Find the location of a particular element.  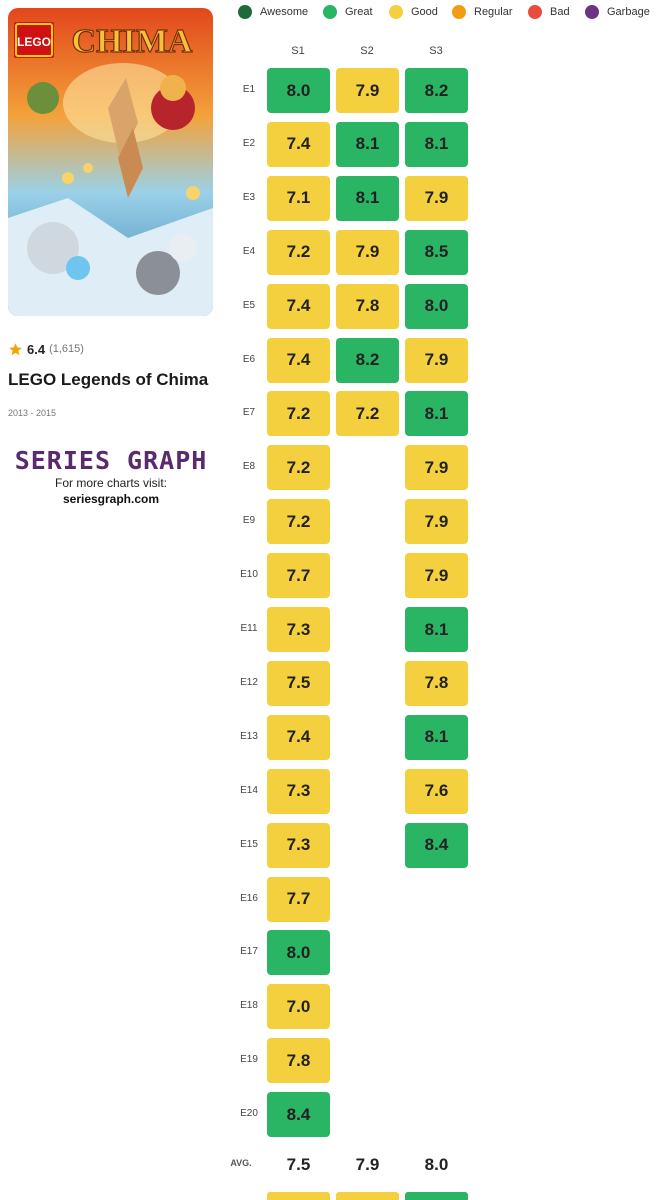

branding-tagline: For more charts visit: is located at coordinates (111, 483).